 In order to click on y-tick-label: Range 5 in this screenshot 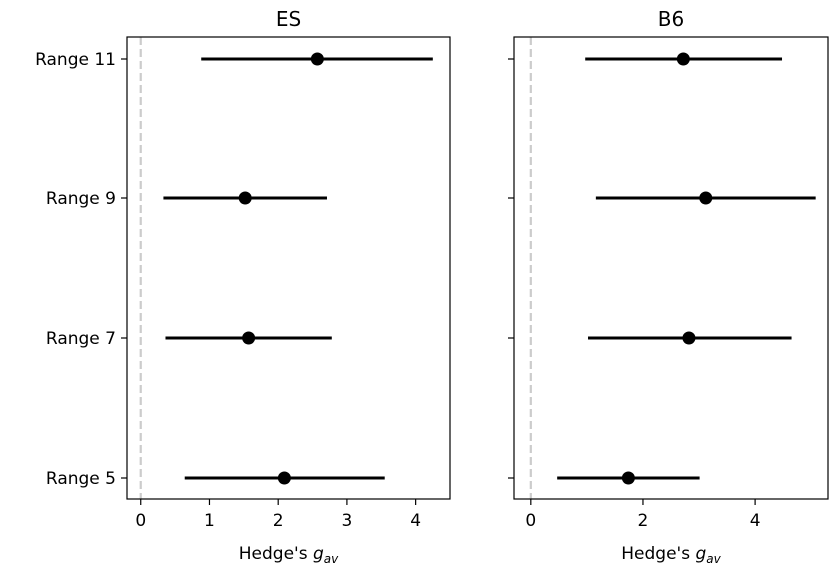, I will do `click(81, 479)`.